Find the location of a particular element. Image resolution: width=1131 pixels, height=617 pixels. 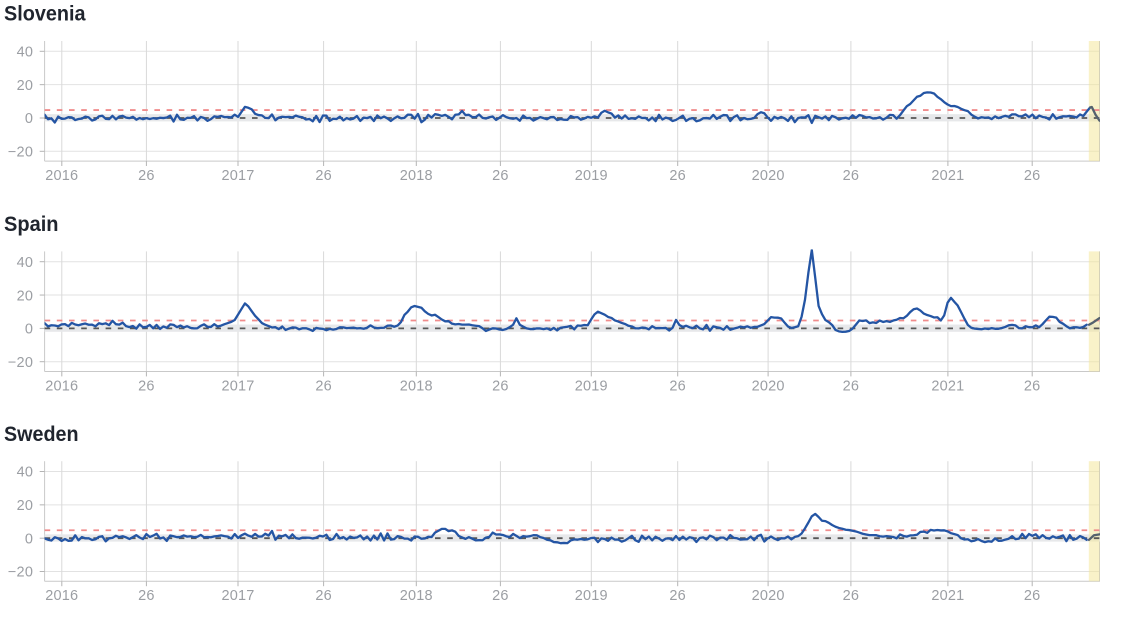

svg-text: Sweden is located at coordinates (41, 434).